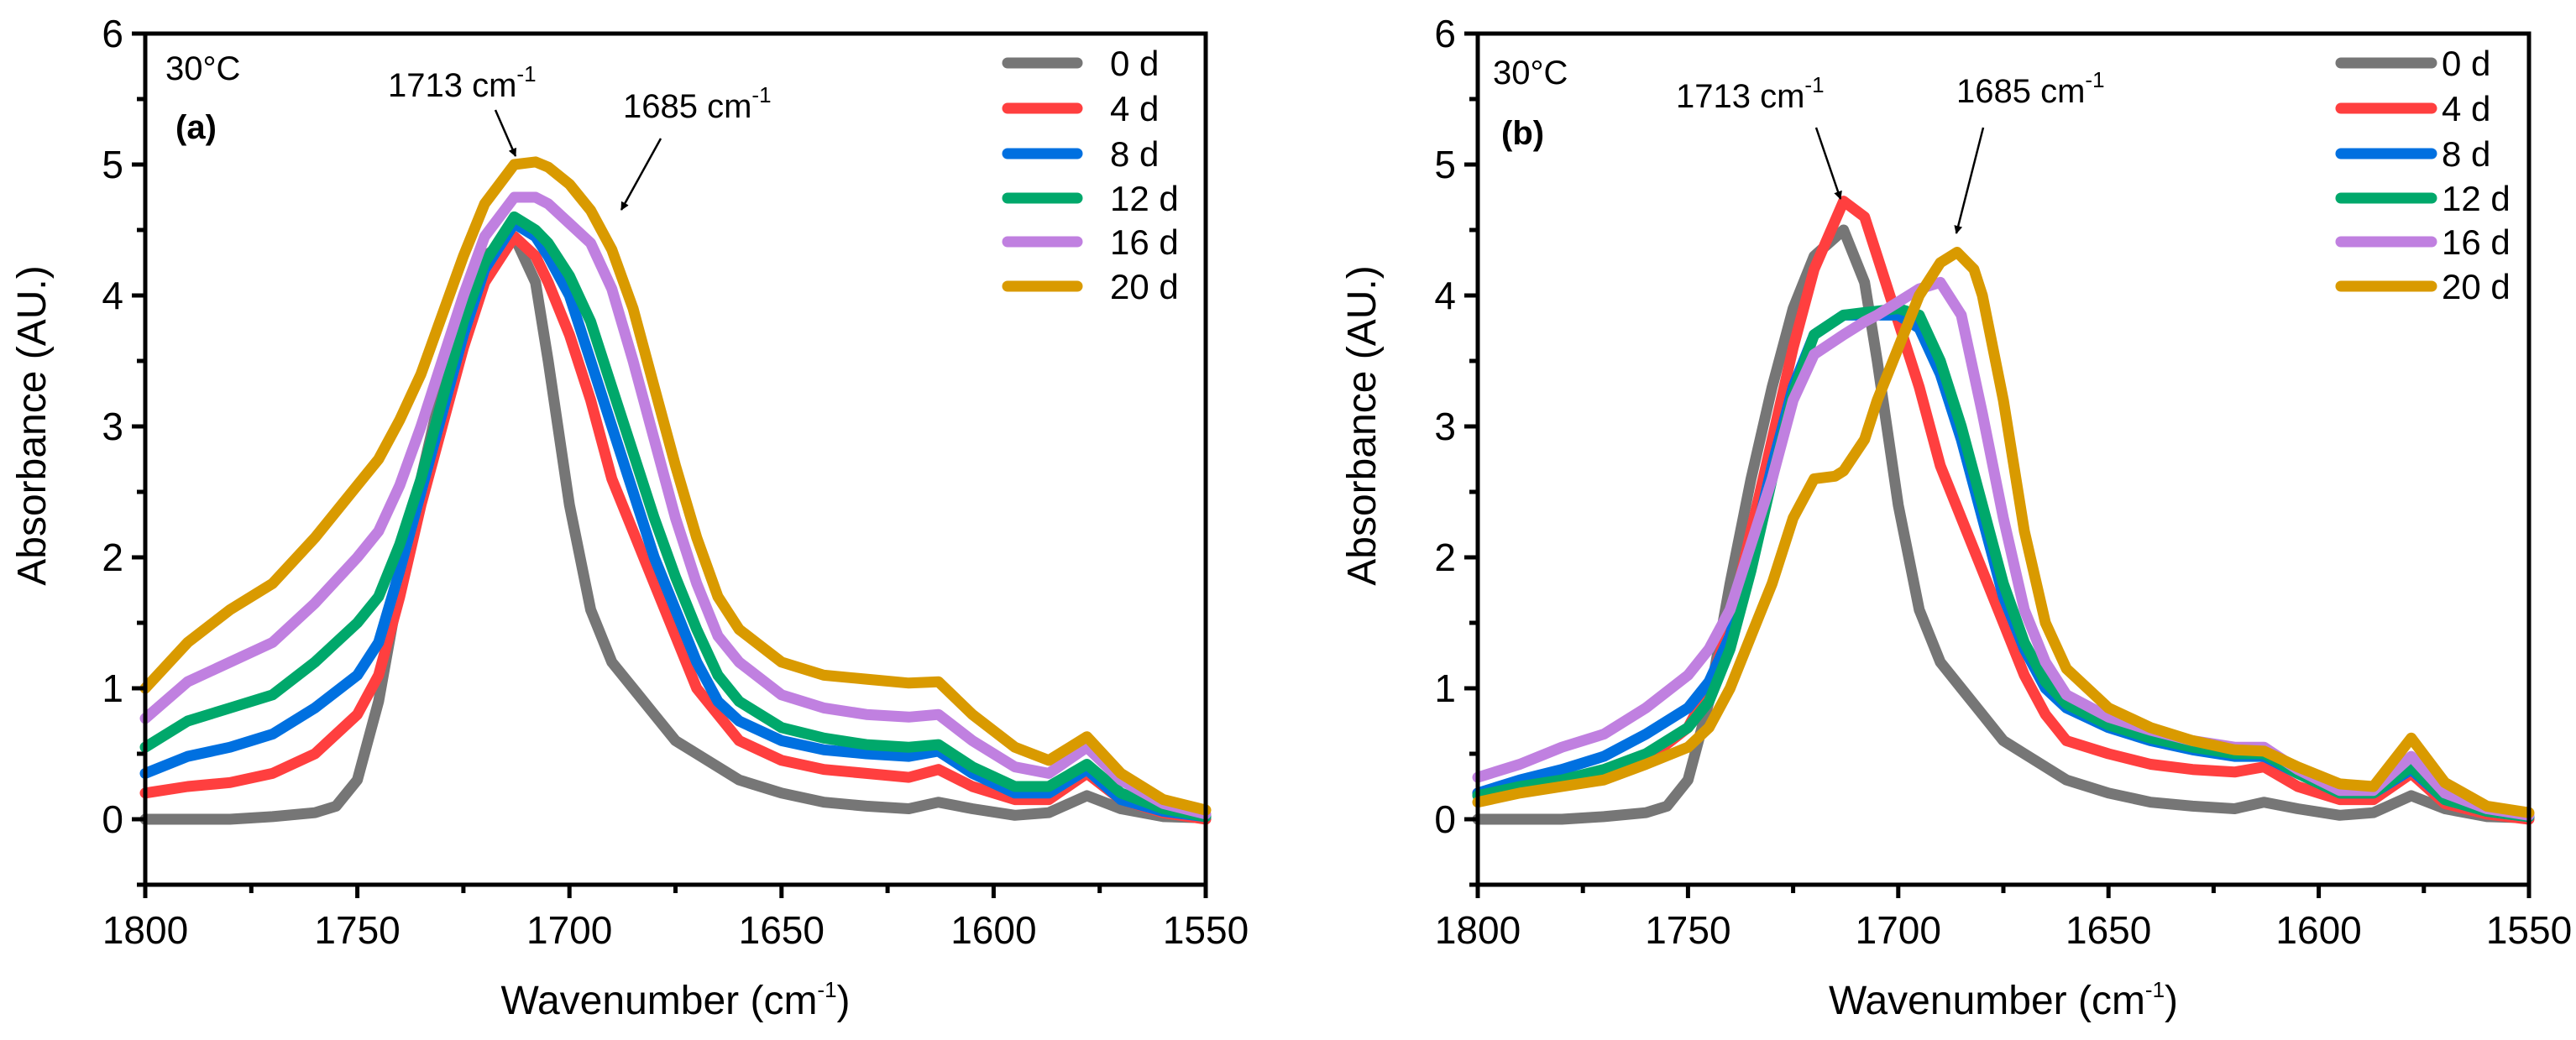 Image resolution: width=2576 pixels, height=1040 pixels. Describe the element at coordinates (1523, 133) in the screenshot. I see `panel-label: (b)` at that location.